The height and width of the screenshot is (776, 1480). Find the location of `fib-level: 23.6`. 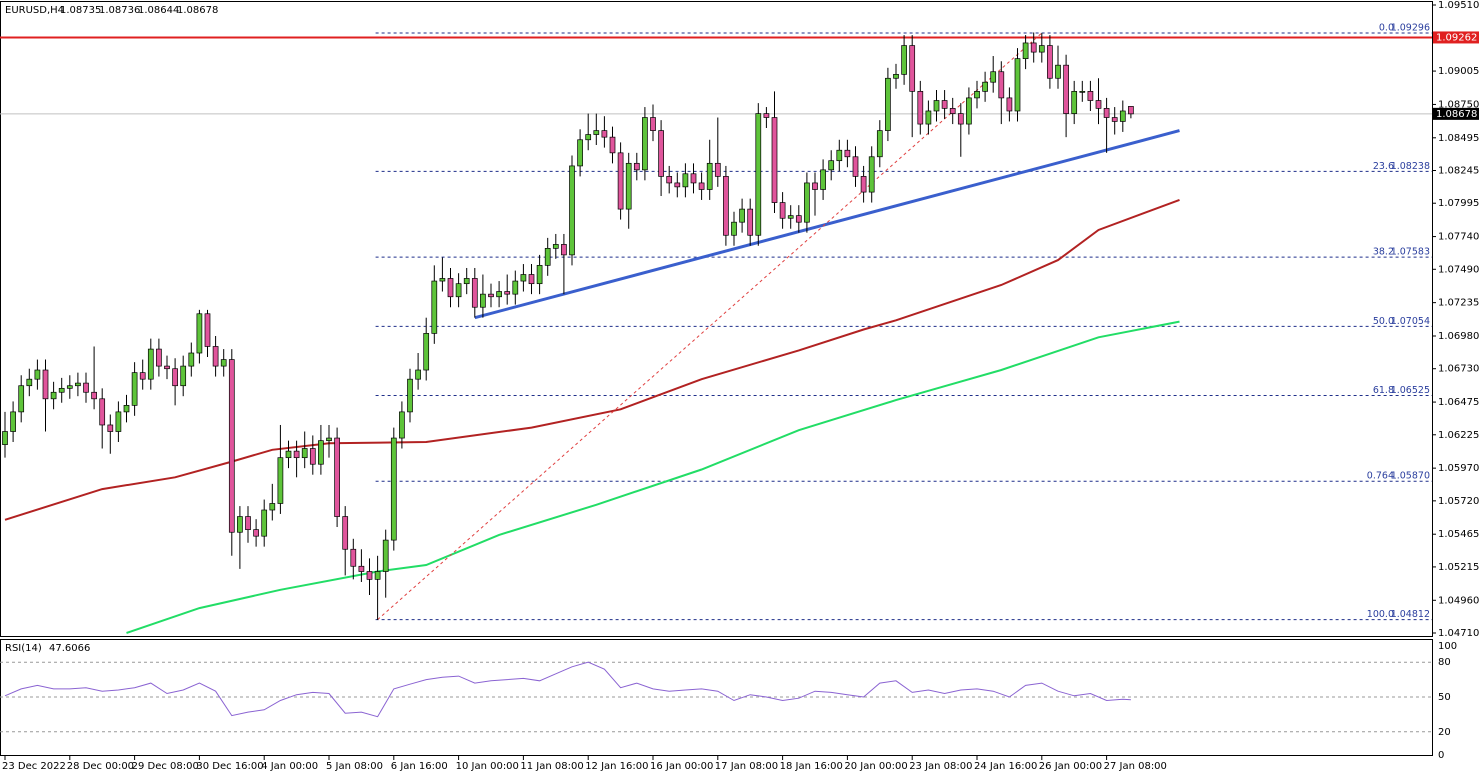

fib-level: 23.6 is located at coordinates (1383, 166).